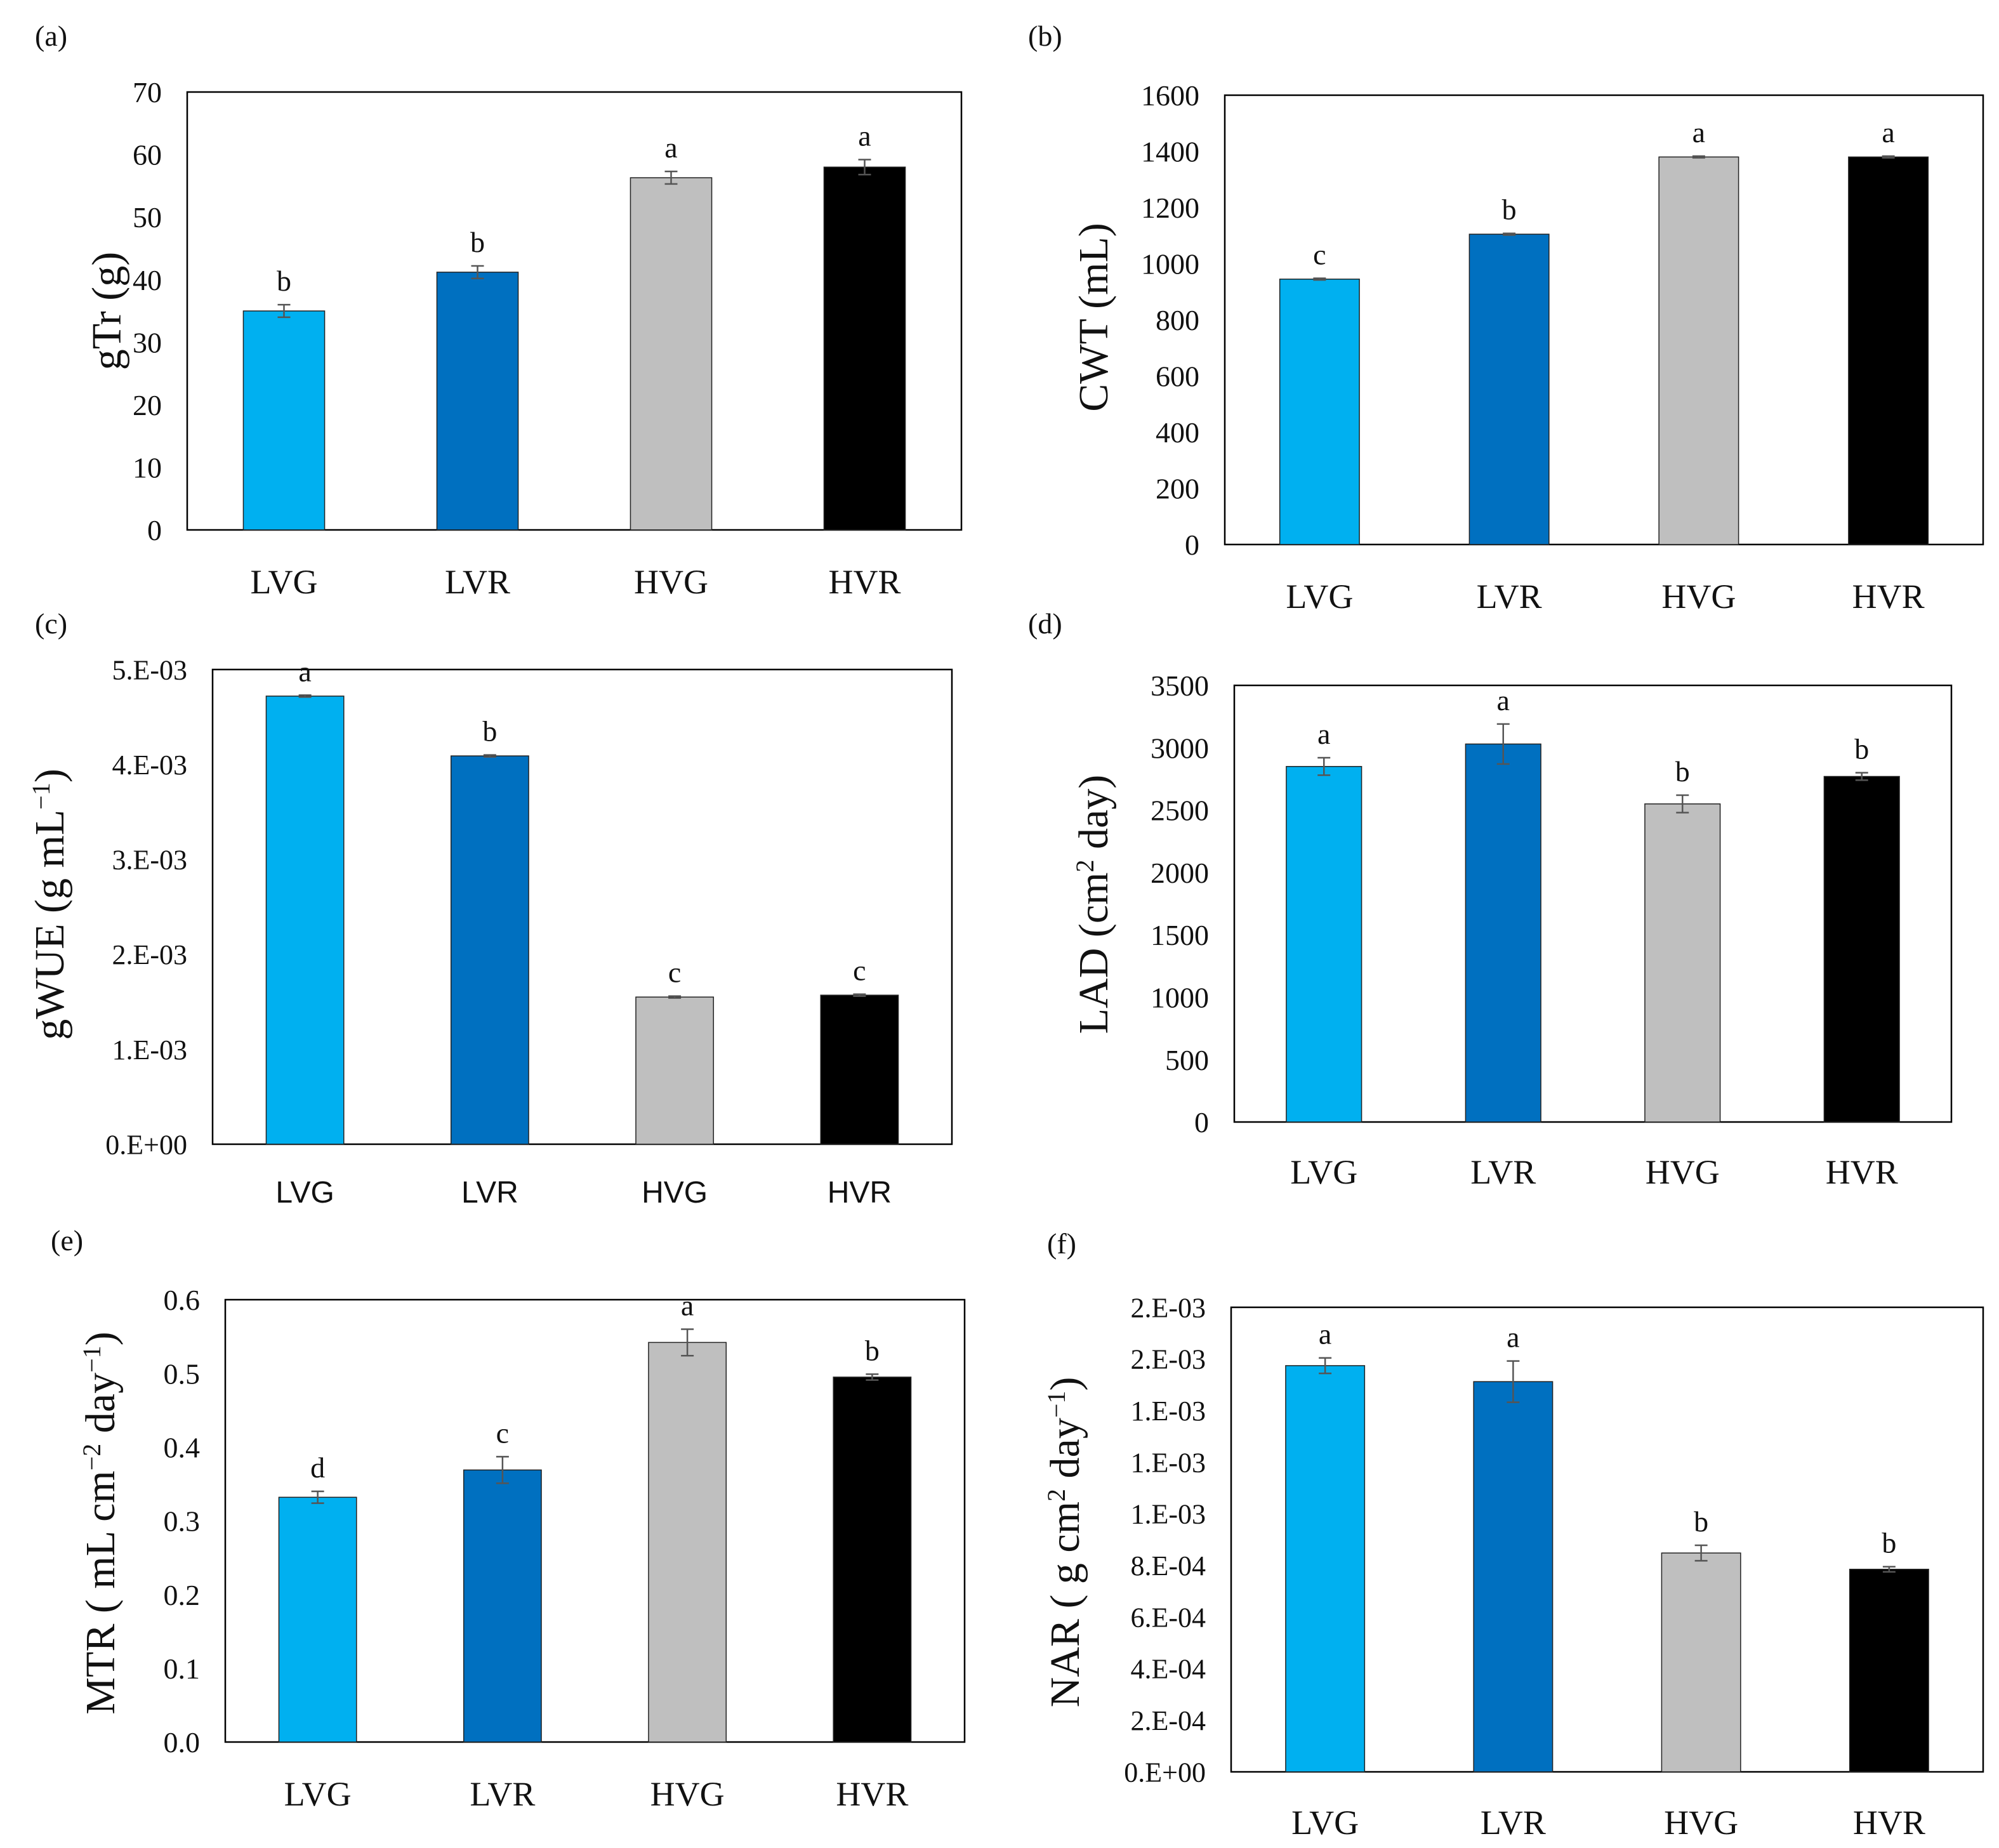 Image resolution: width=1999 pixels, height=1848 pixels. I want to click on plot-frame-e, so click(595, 1520).